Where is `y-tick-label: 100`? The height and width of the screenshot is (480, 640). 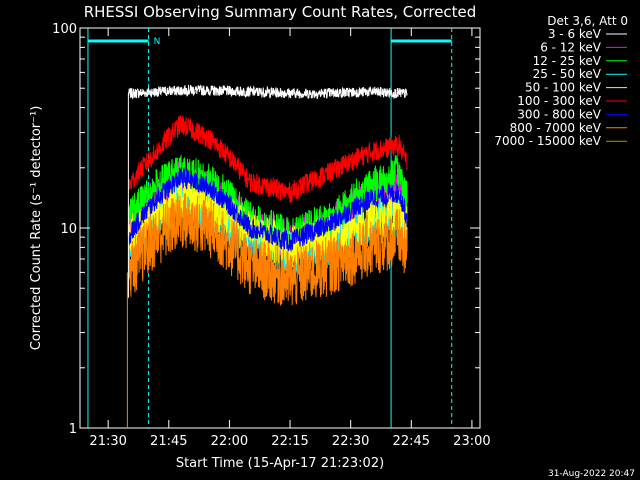 y-tick-label: 100 is located at coordinates (64, 29).